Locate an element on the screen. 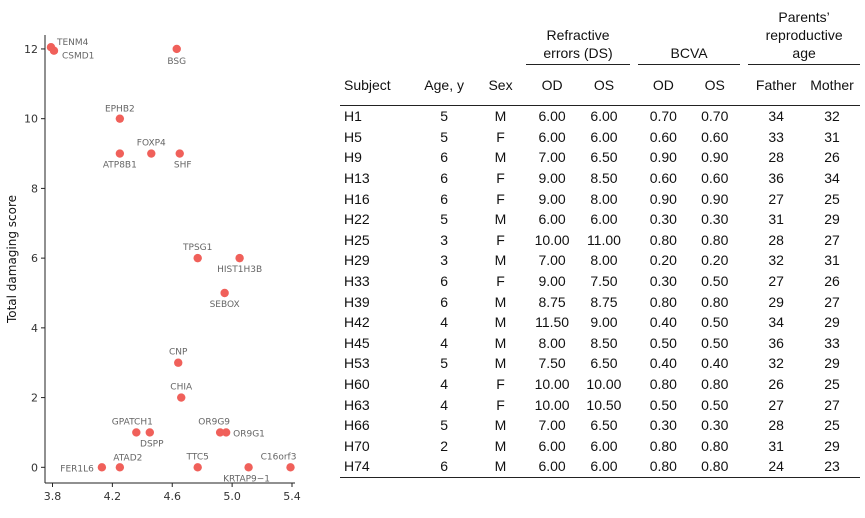 The image size is (865, 518). table-row: H1 5 M 6.00 6.00 0.70 0.70 34 32 is located at coordinates (600, 116).